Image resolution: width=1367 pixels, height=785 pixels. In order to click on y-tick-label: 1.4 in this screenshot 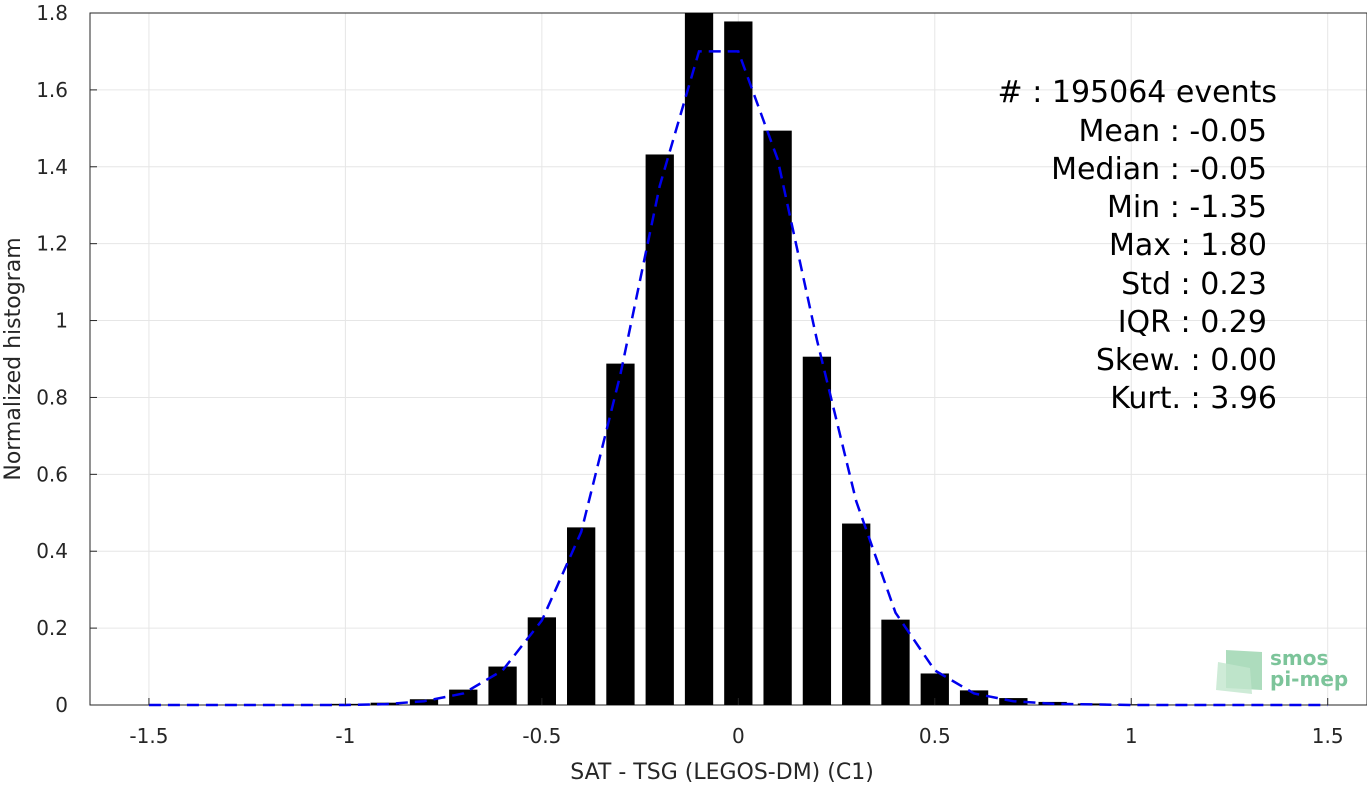, I will do `click(52, 167)`.